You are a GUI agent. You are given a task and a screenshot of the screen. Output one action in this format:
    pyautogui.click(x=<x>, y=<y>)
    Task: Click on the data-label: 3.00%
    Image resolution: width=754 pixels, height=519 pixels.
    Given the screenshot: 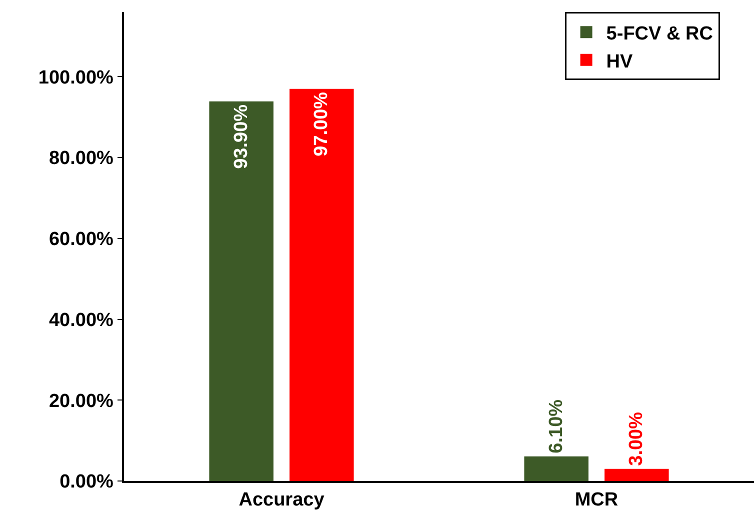 What is the action you would take?
    pyautogui.click(x=637, y=439)
    